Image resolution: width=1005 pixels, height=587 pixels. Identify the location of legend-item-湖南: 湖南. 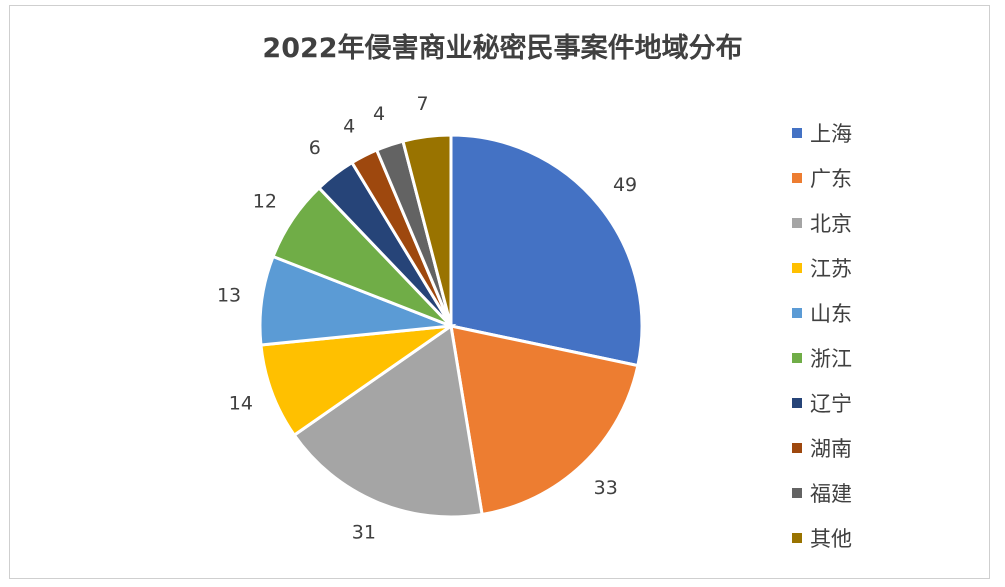
(822, 447).